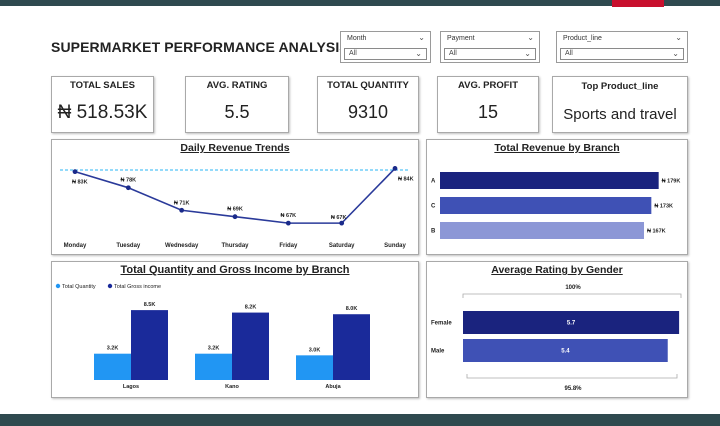 This screenshot has height=426, width=720. Describe the element at coordinates (200, 47) in the screenshot. I see `page-title: SUPERMARKET PERFORMANCE ANALYSIS` at that location.